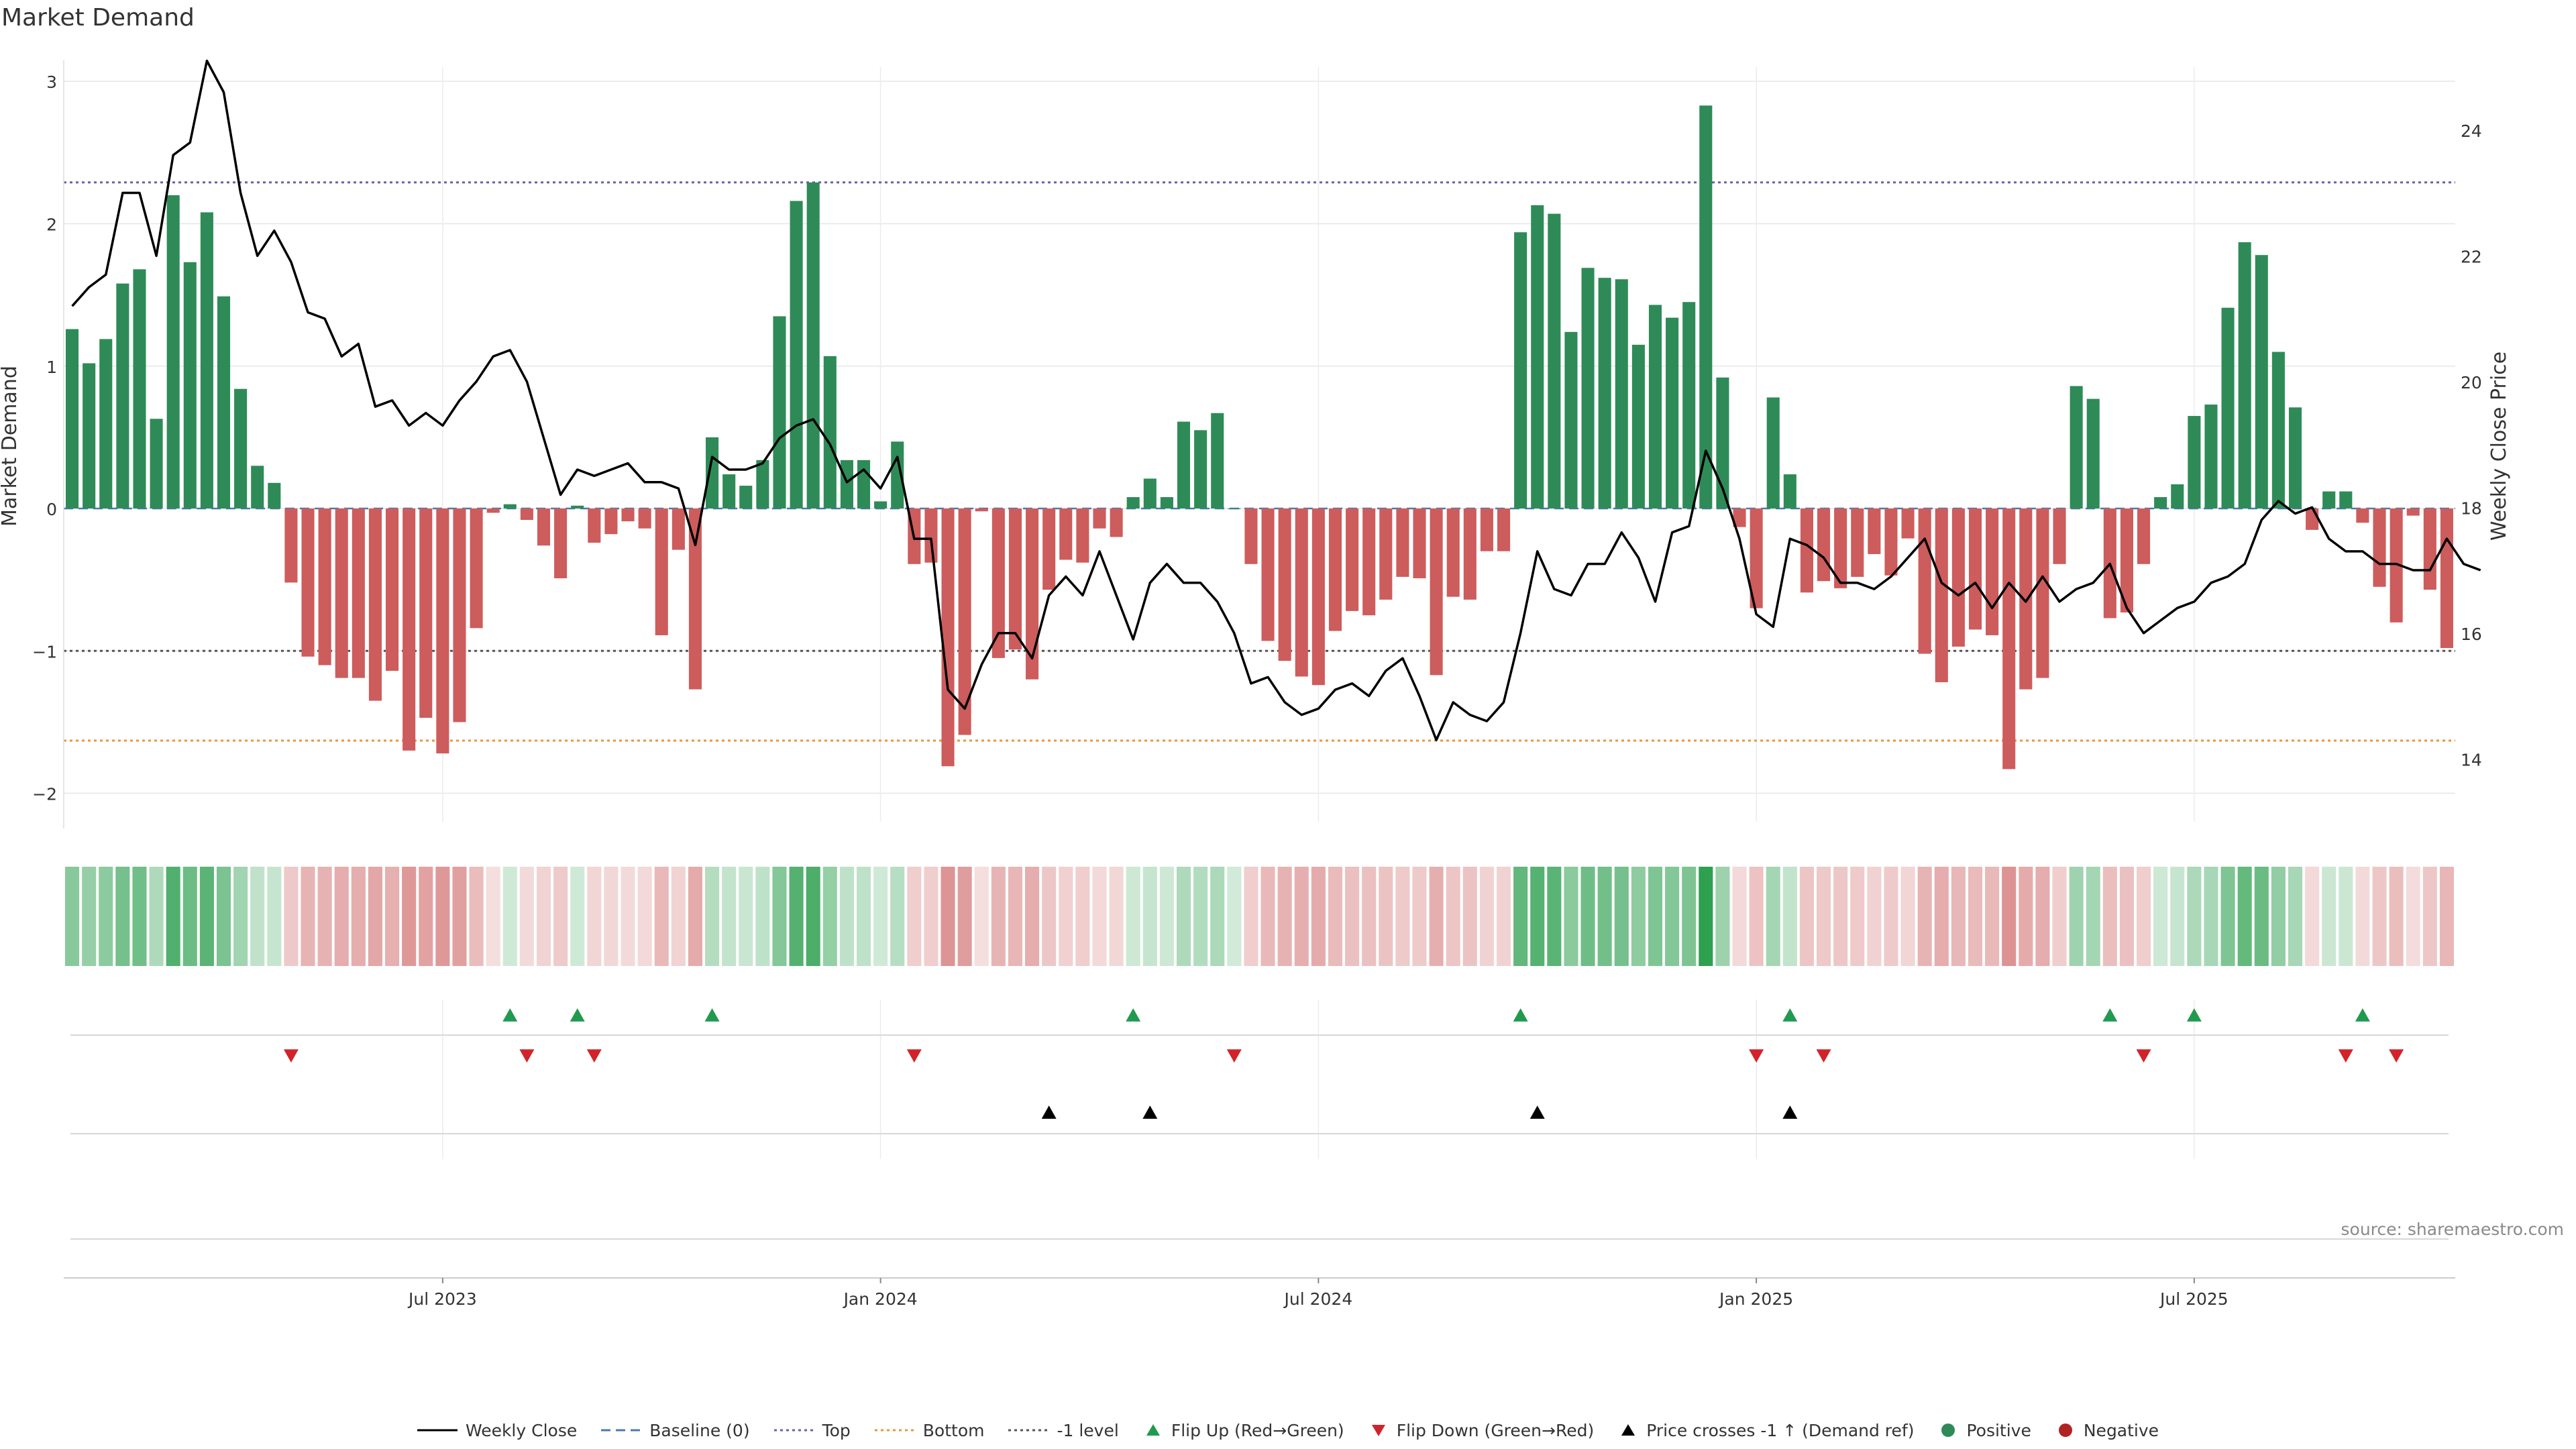 This screenshot has width=2576, height=1449. Describe the element at coordinates (497, 1430) in the screenshot. I see `legend-item: Weekly Close` at that location.